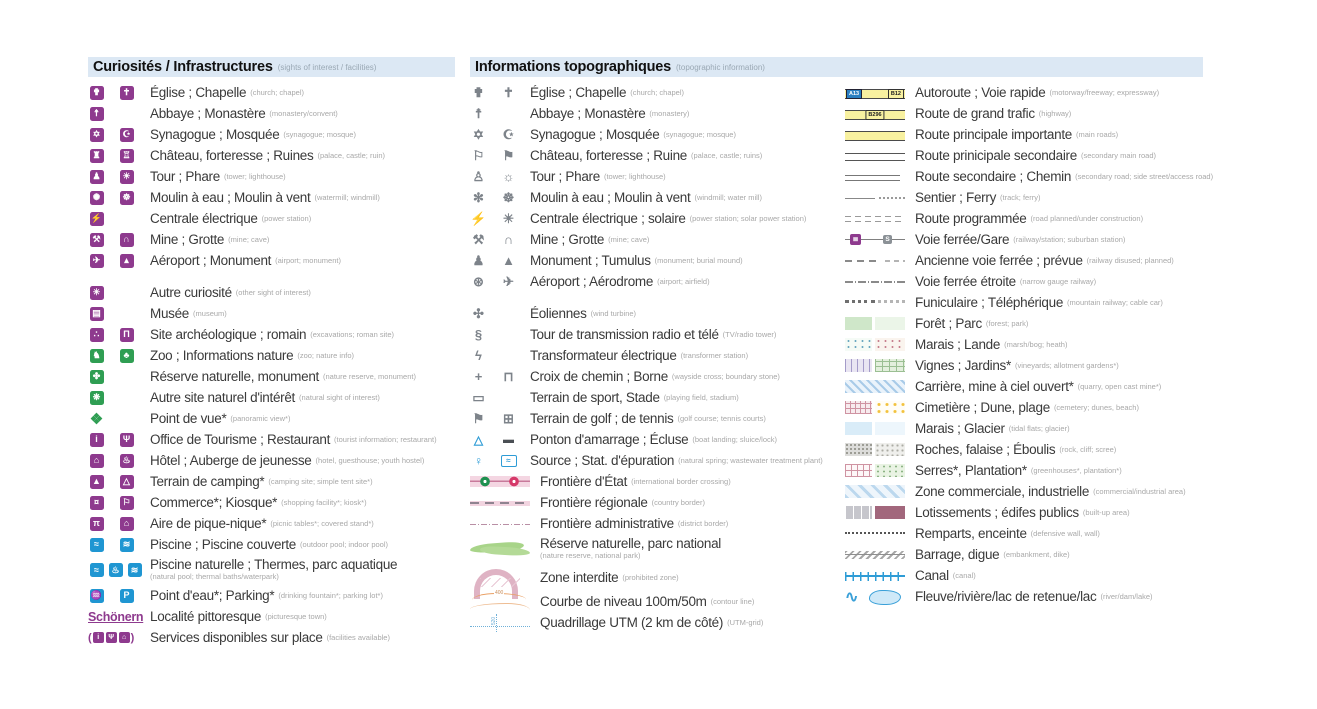  What do you see at coordinates (96, 313) in the screenshot?
I see `museum-icon: ▤` at bounding box center [96, 313].